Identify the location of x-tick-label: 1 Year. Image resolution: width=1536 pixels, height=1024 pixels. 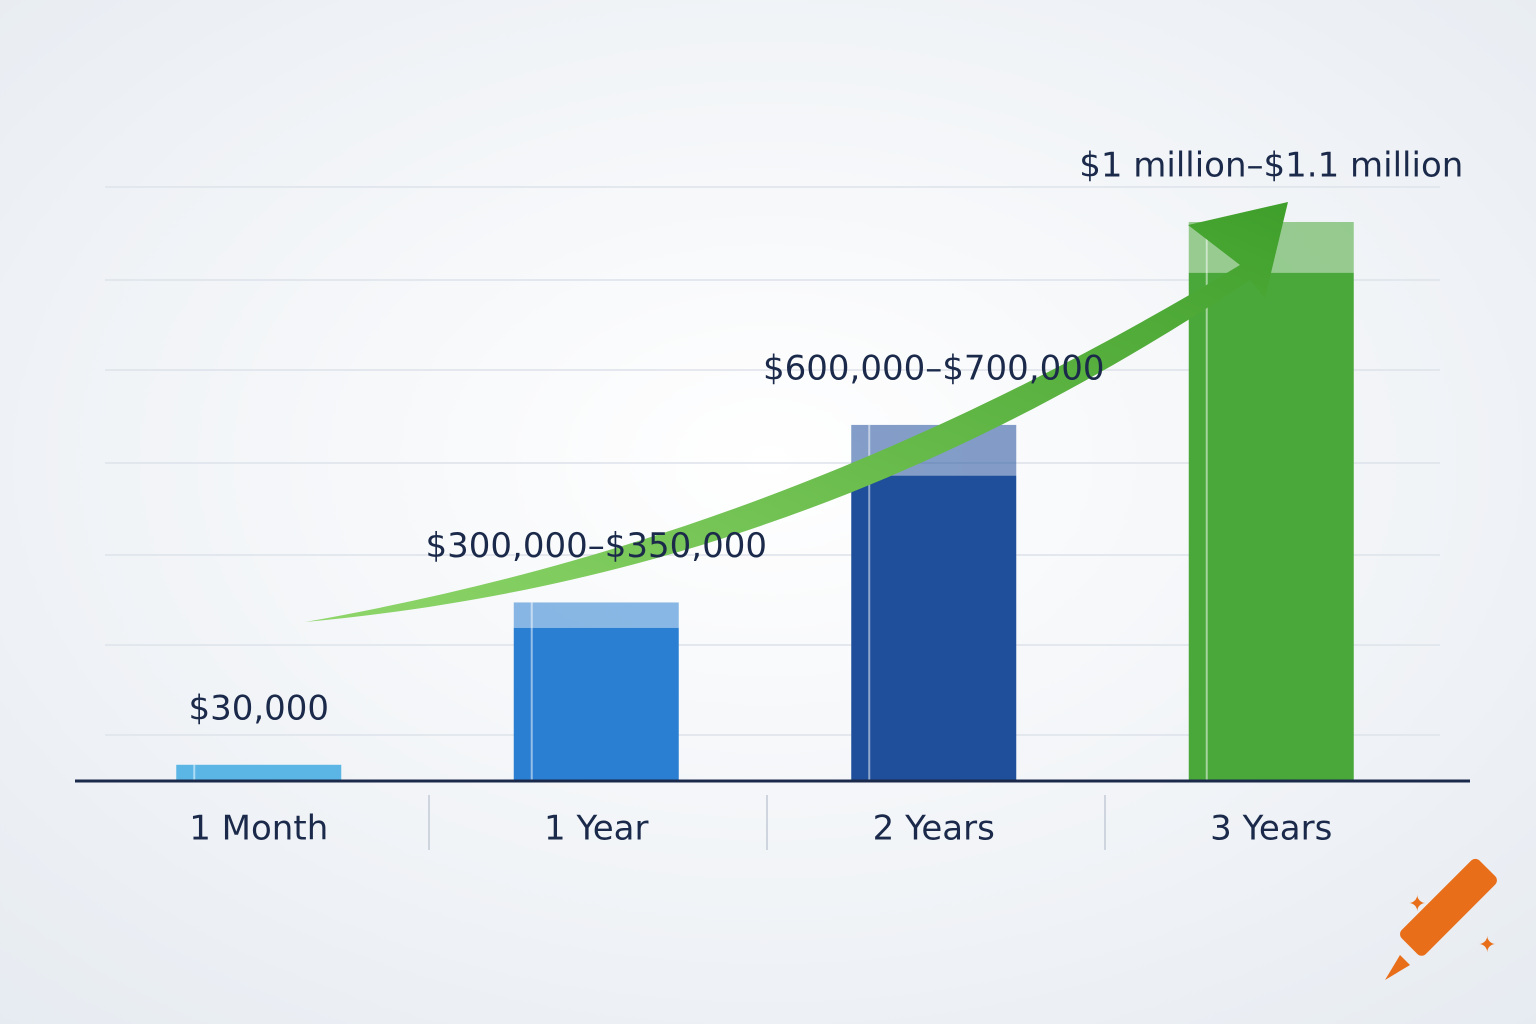
(596, 829).